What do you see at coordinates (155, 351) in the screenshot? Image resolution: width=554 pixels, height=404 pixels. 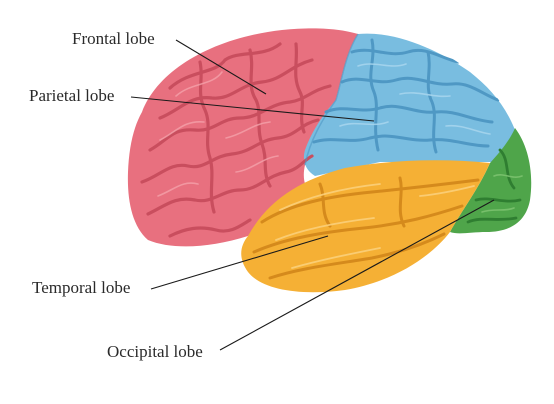 I see `occipital-lobe-label: Occipital lobe` at bounding box center [155, 351].